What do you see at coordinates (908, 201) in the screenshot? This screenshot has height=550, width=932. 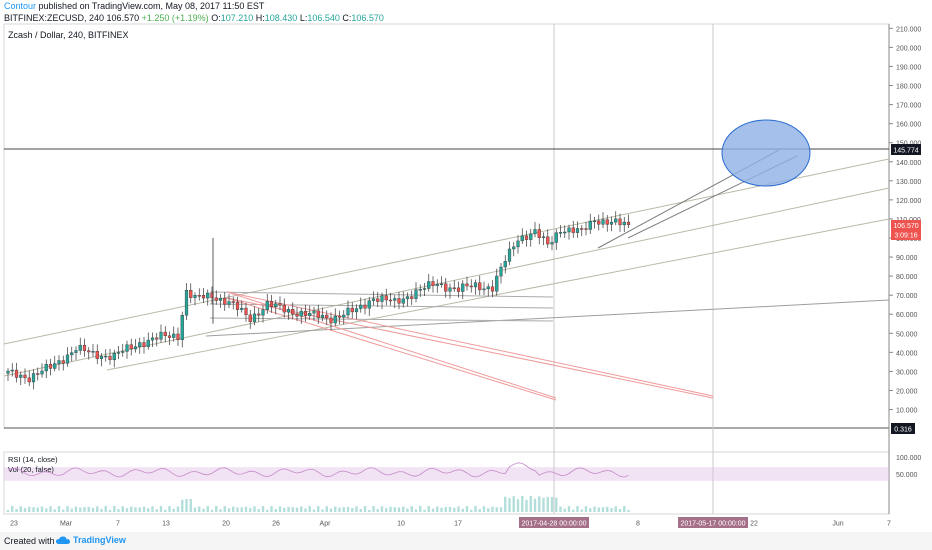 I see `y-tick-label: 120.000` at bounding box center [908, 201].